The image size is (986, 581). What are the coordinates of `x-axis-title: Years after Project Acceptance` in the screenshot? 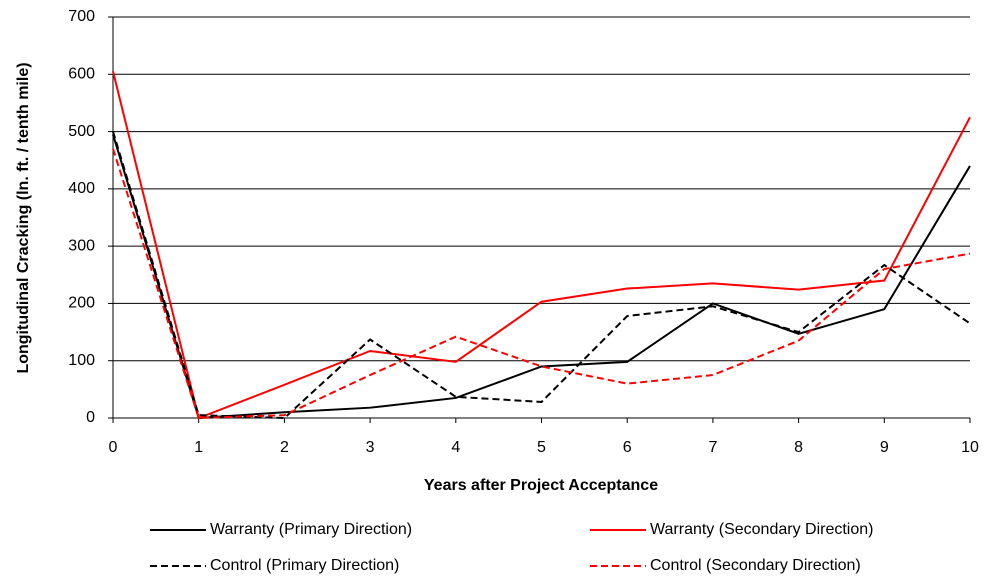 It's located at (541, 485).